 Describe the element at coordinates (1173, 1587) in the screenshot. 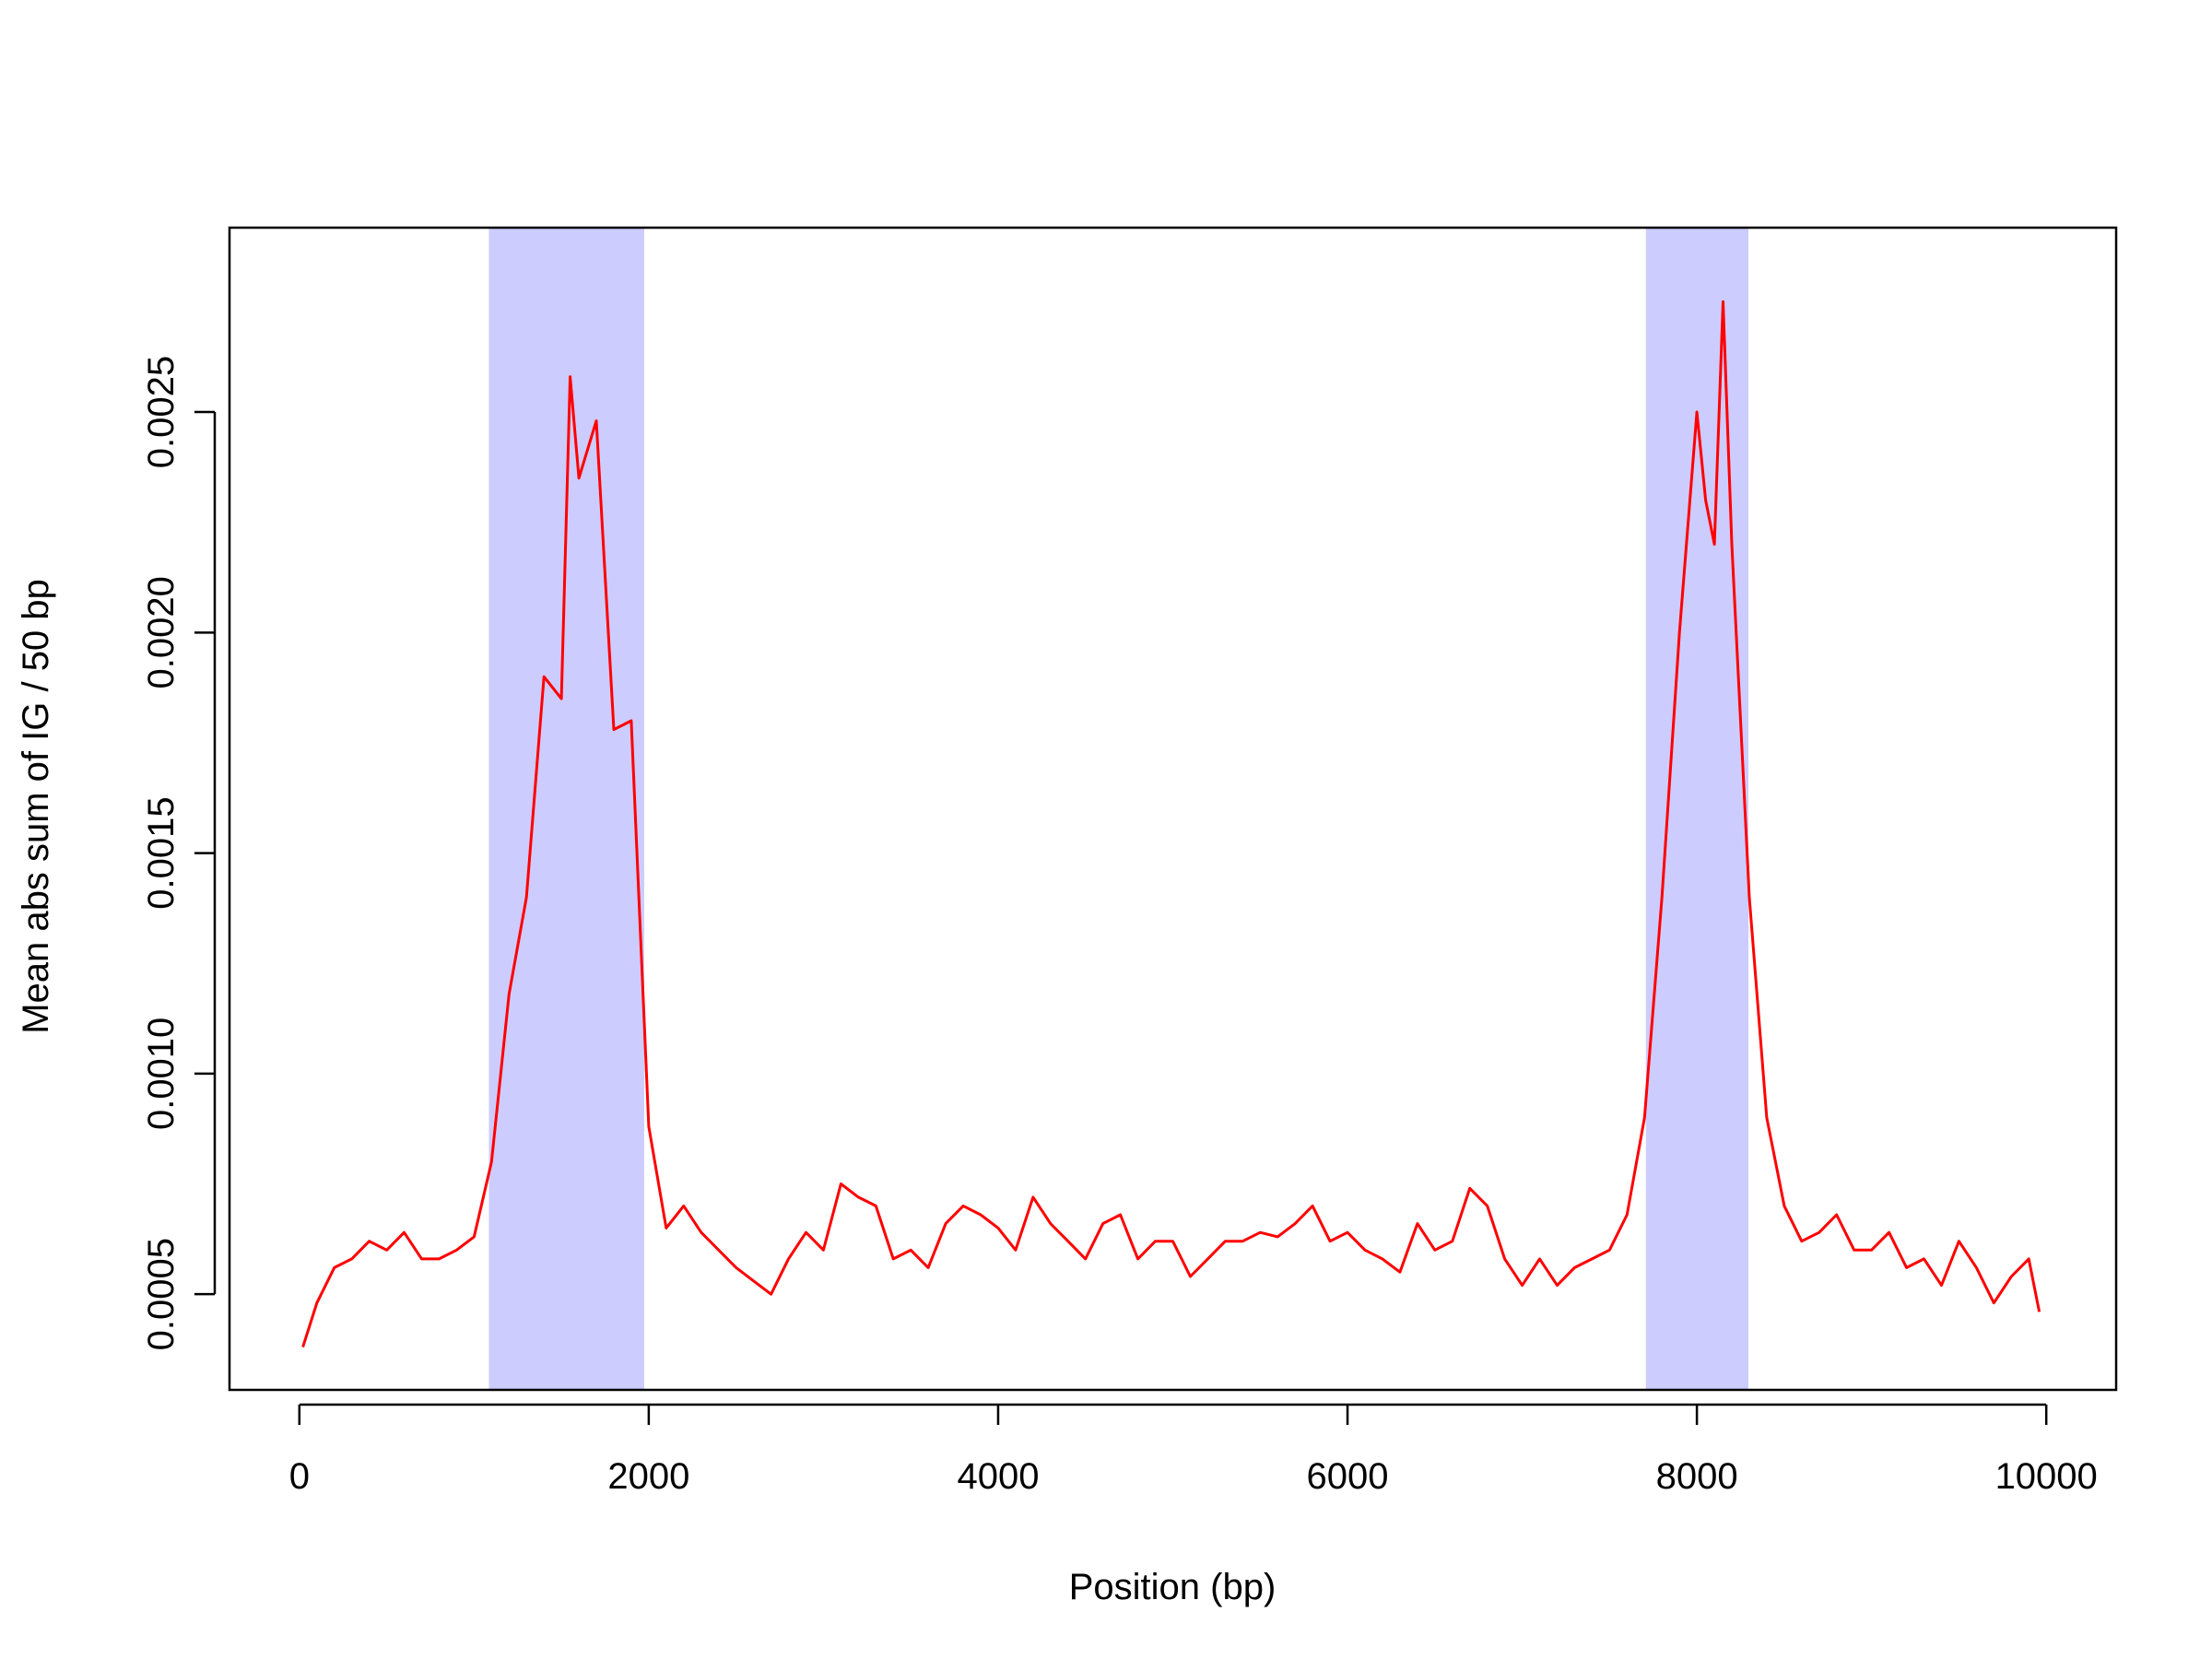

I see `x-axis-title: Position (bp)` at that location.